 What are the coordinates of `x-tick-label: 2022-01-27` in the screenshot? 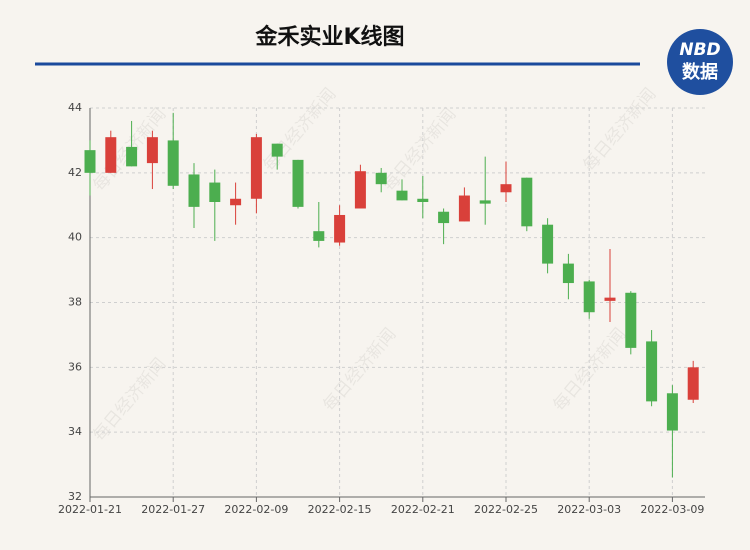 It's located at (173, 509).